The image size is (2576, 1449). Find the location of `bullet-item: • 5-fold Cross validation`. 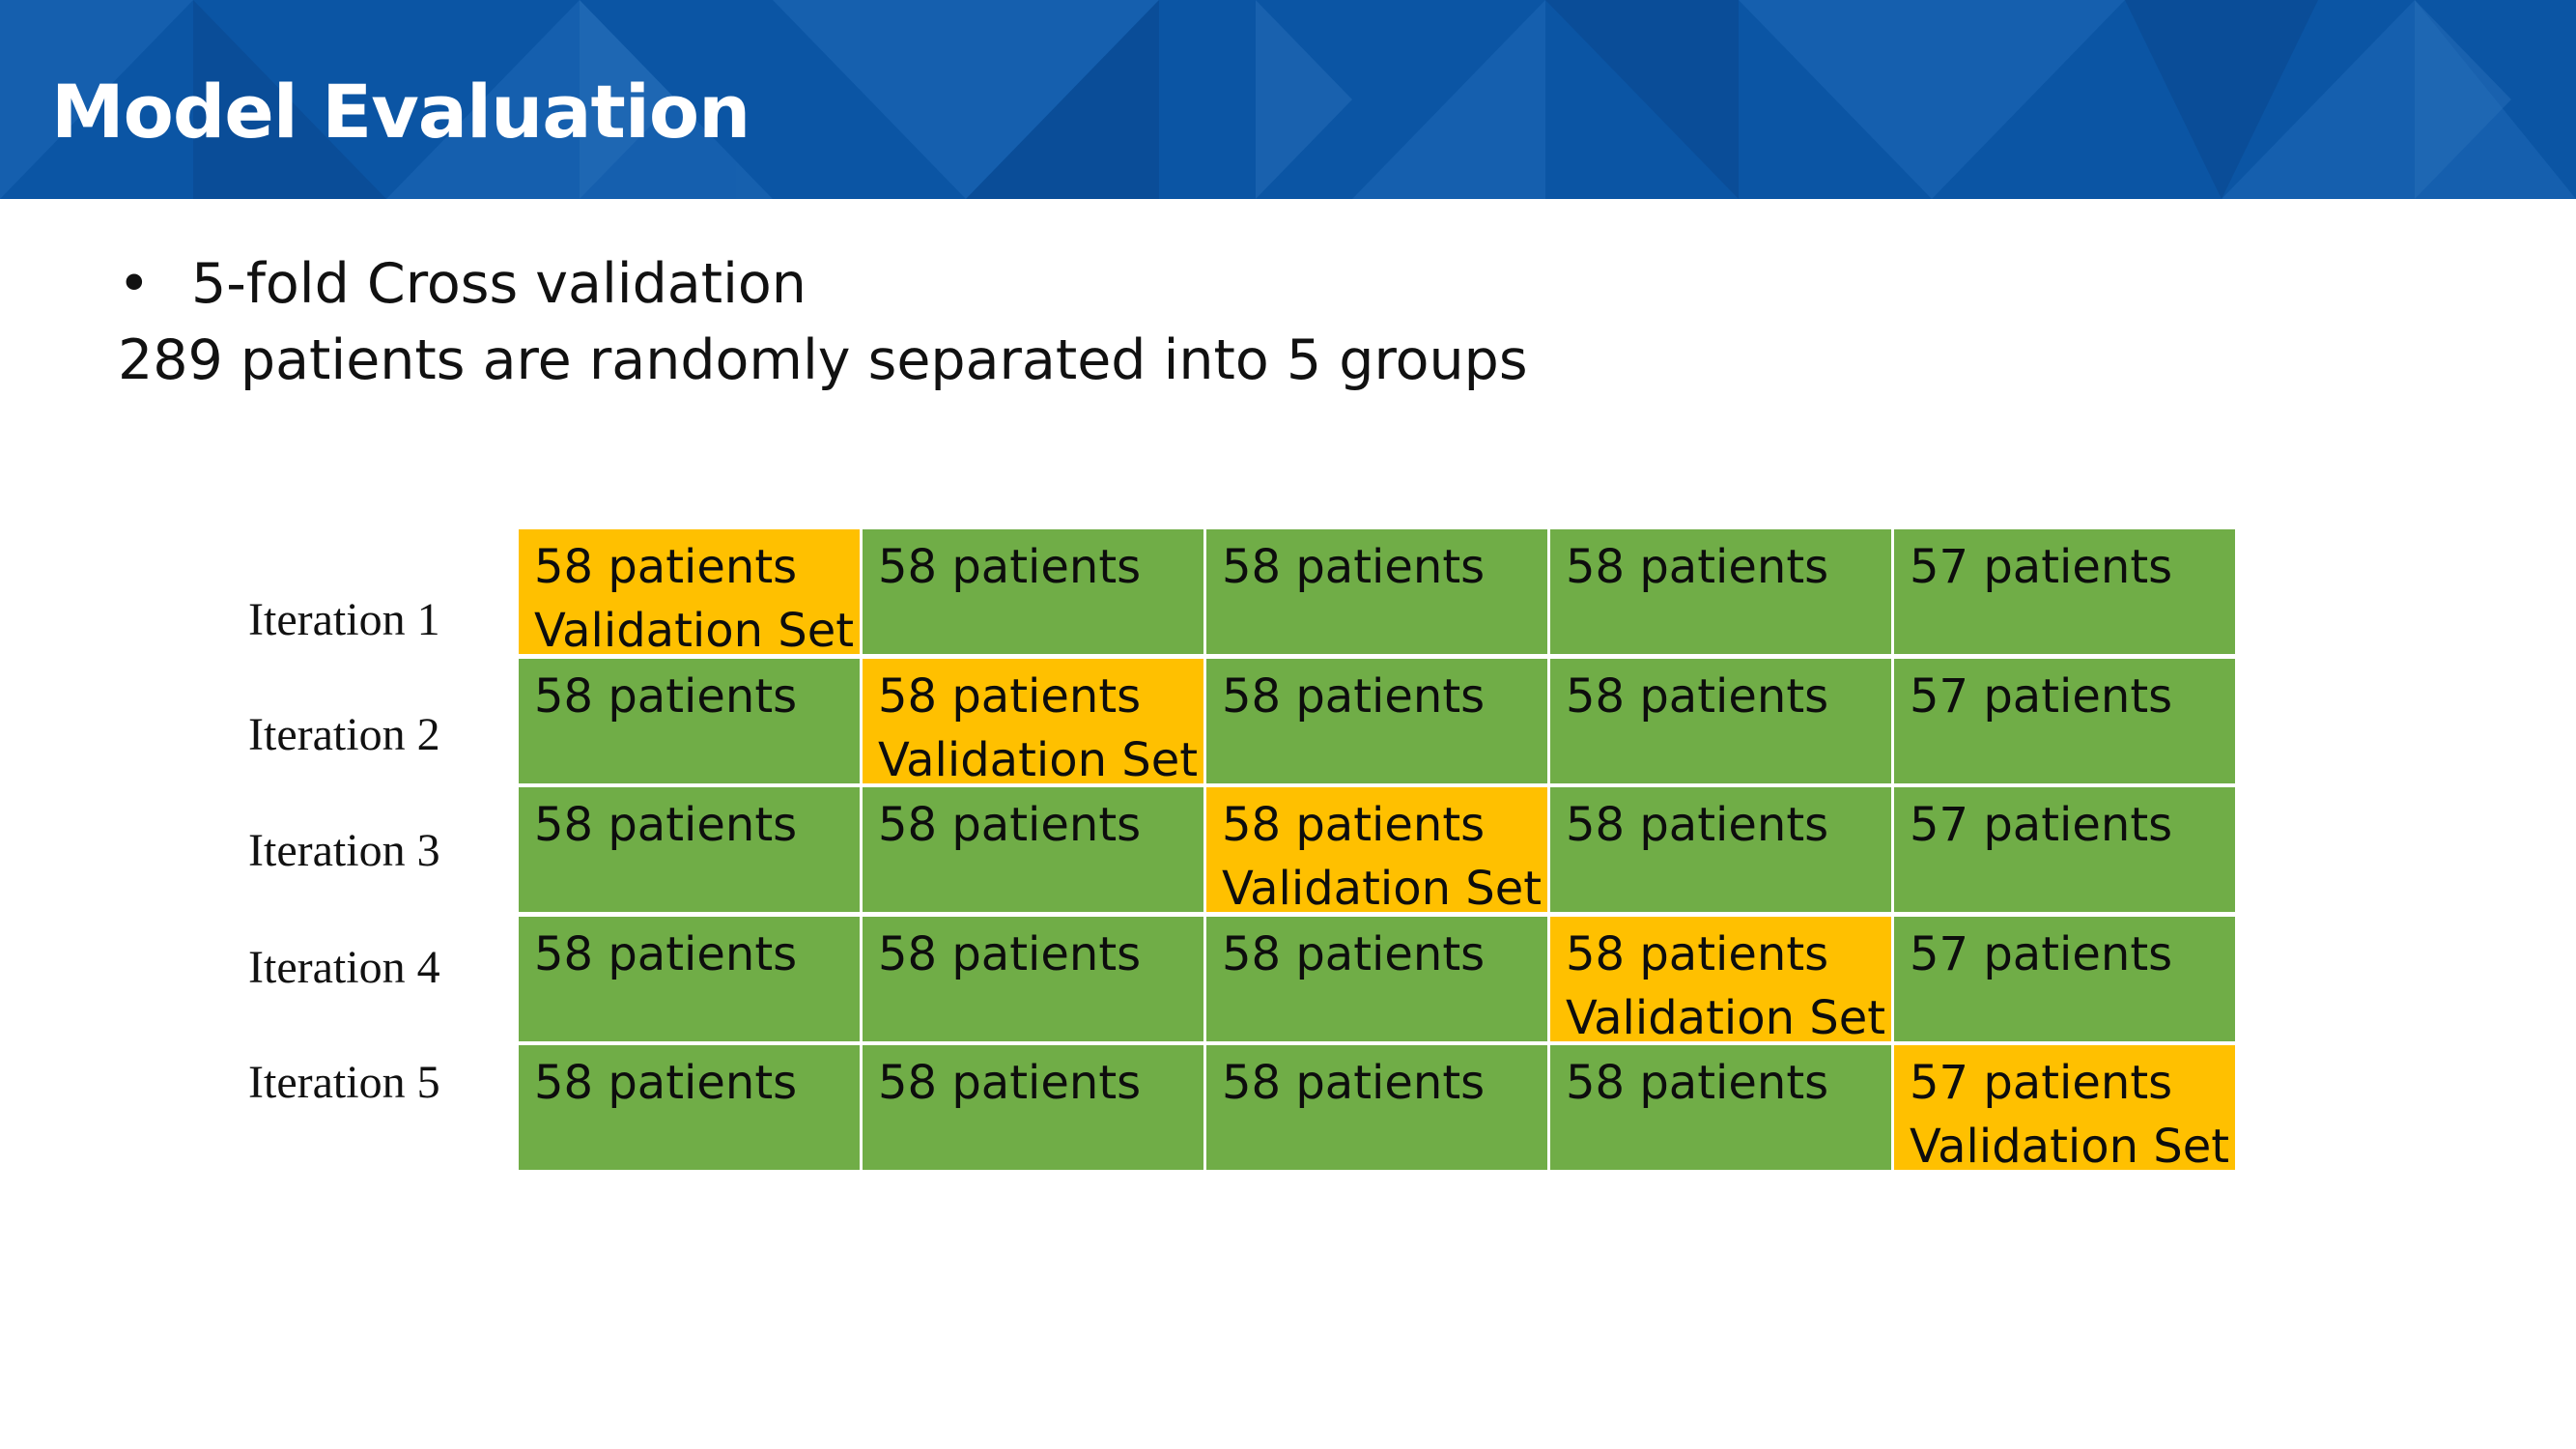

bullet-item: • 5-fold Cross validation is located at coordinates (462, 284).